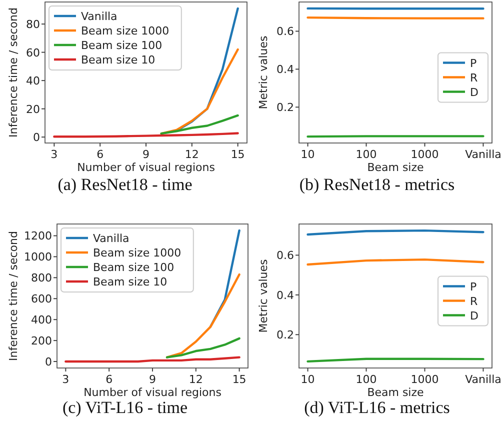 This screenshot has height=437, width=503. What do you see at coordinates (41, 320) in the screenshot?
I see `y-tick-label: 400` at bounding box center [41, 320].